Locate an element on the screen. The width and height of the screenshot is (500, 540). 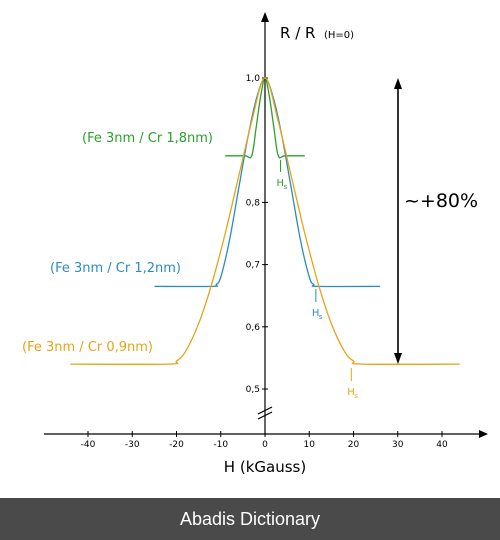
hs-label-1: H is located at coordinates (280, 183).